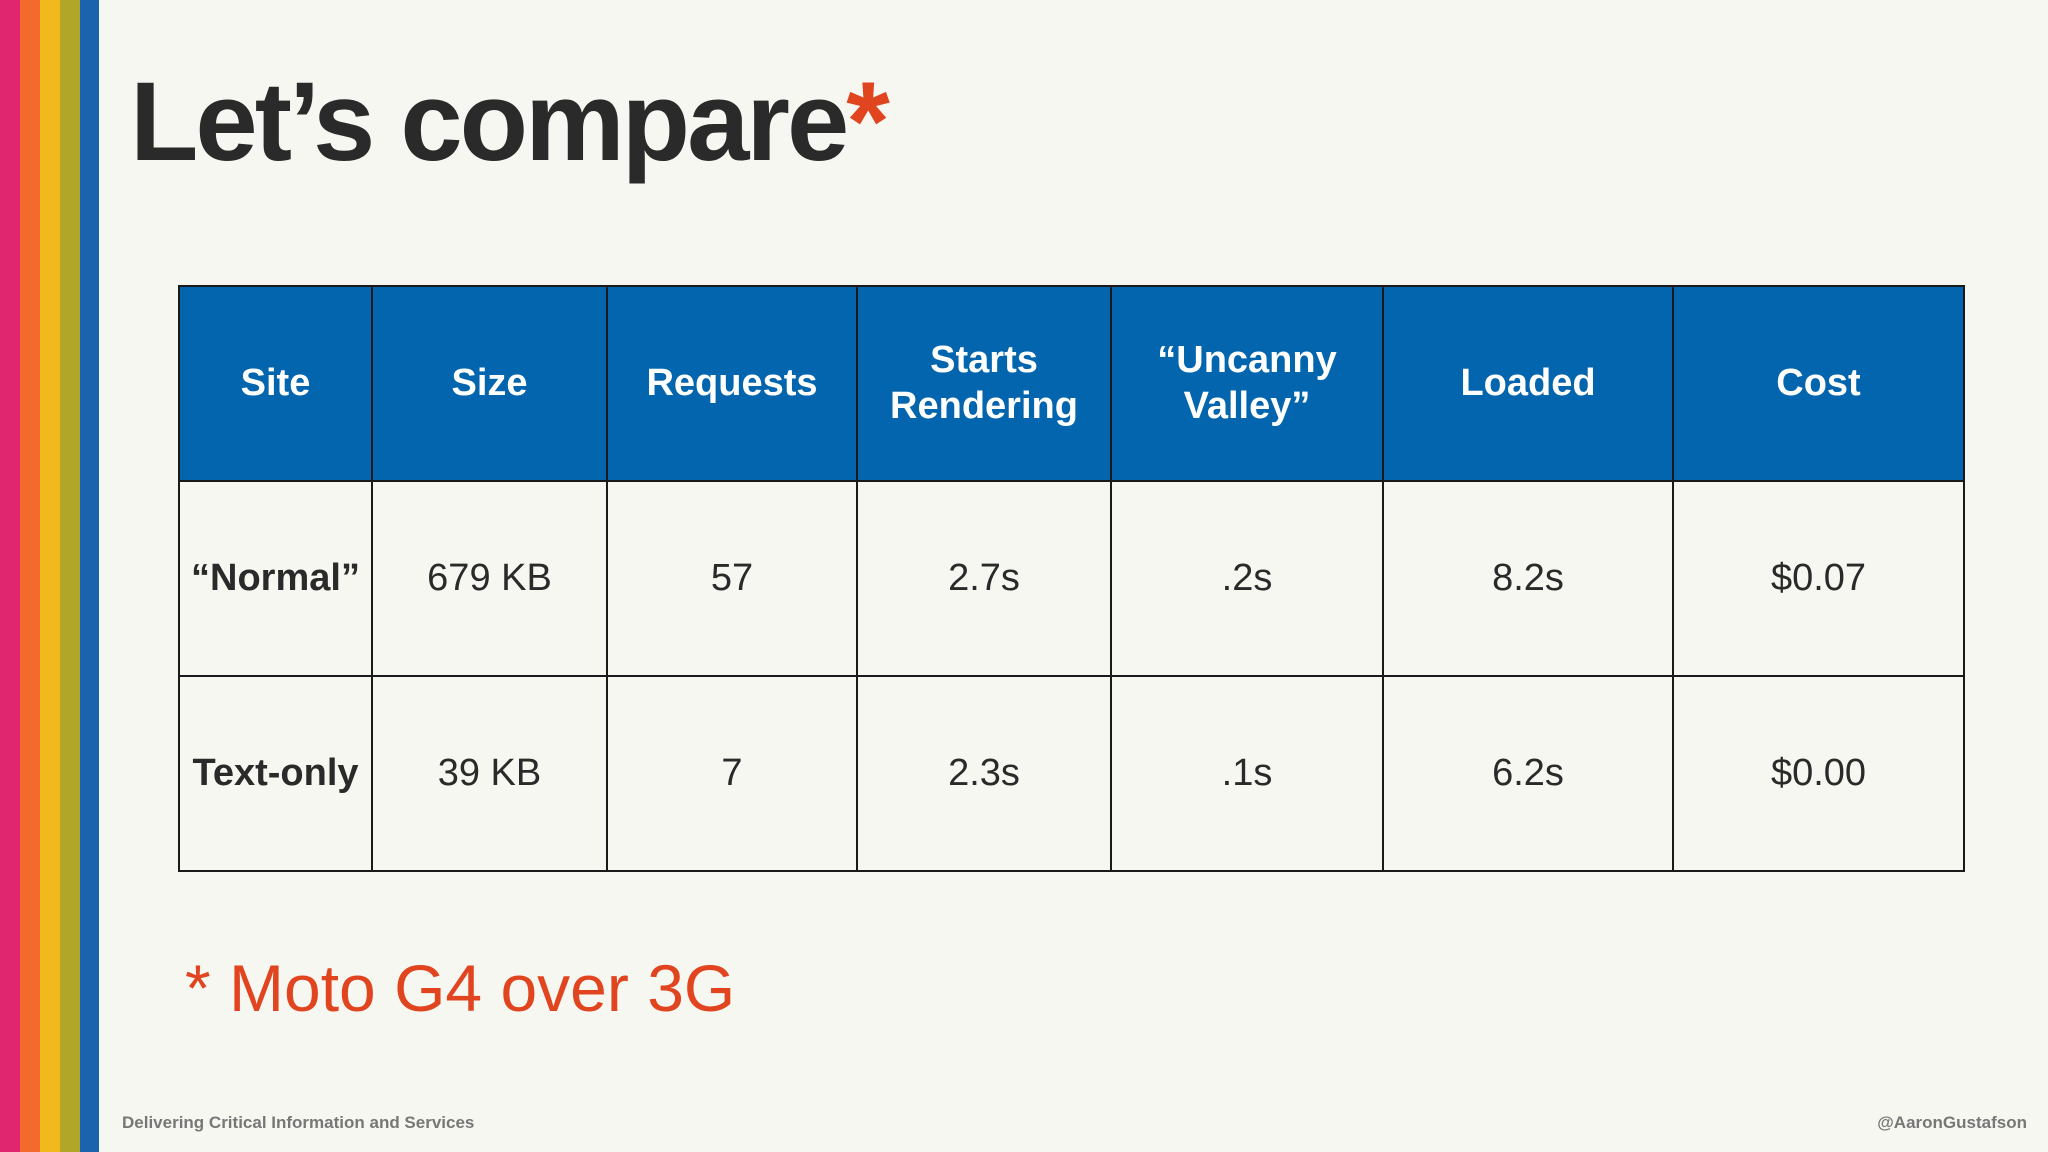  What do you see at coordinates (732, 773) in the screenshot?
I see `cell-requests: 7` at bounding box center [732, 773].